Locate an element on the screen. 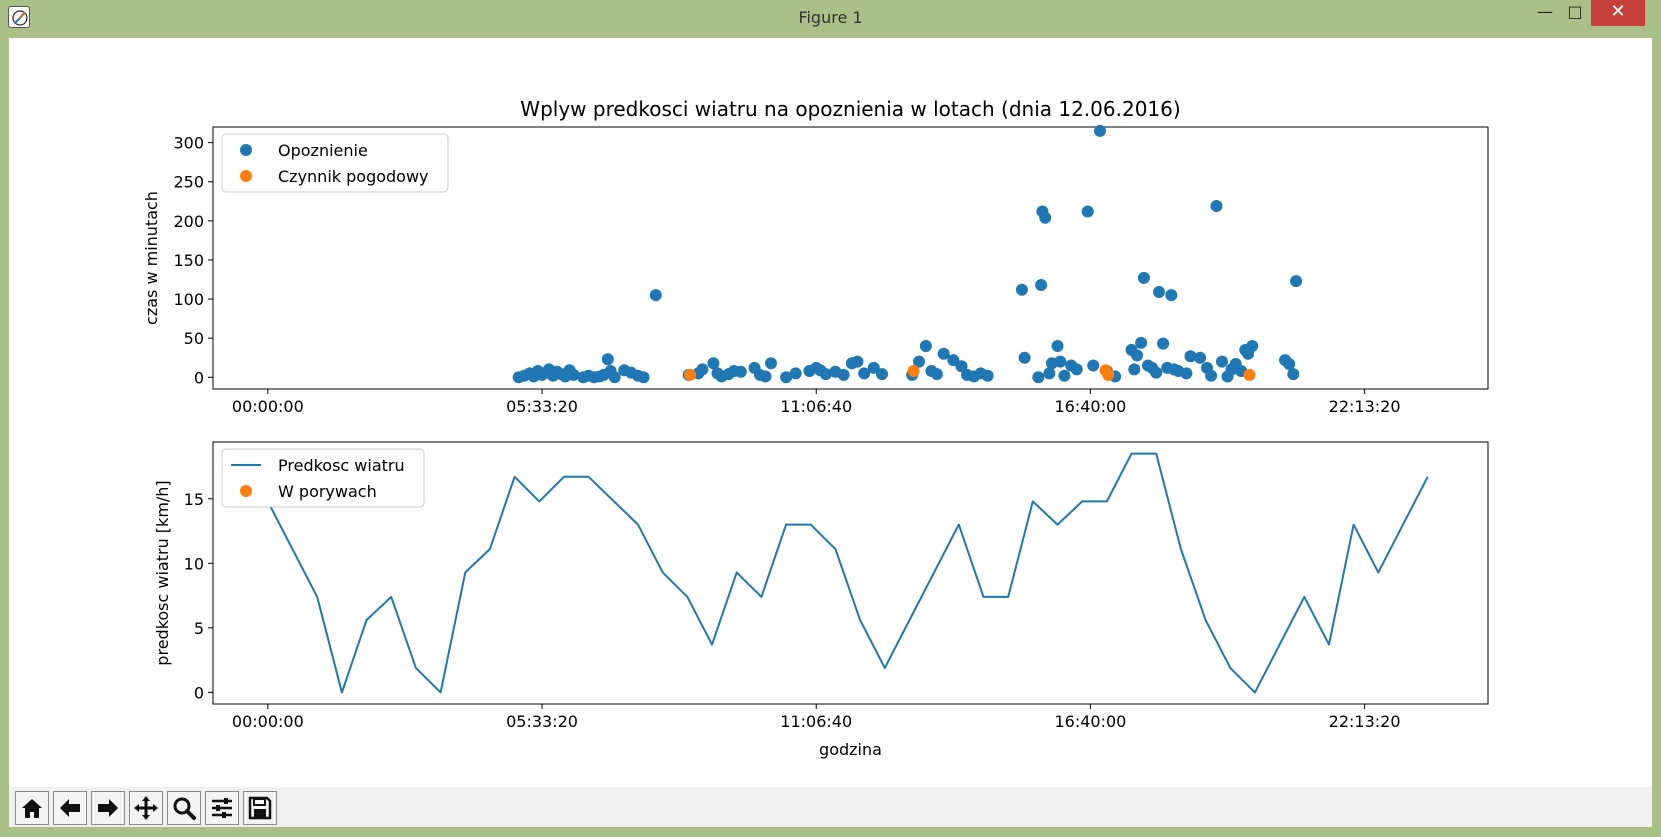  pan-button is located at coordinates (146, 808).